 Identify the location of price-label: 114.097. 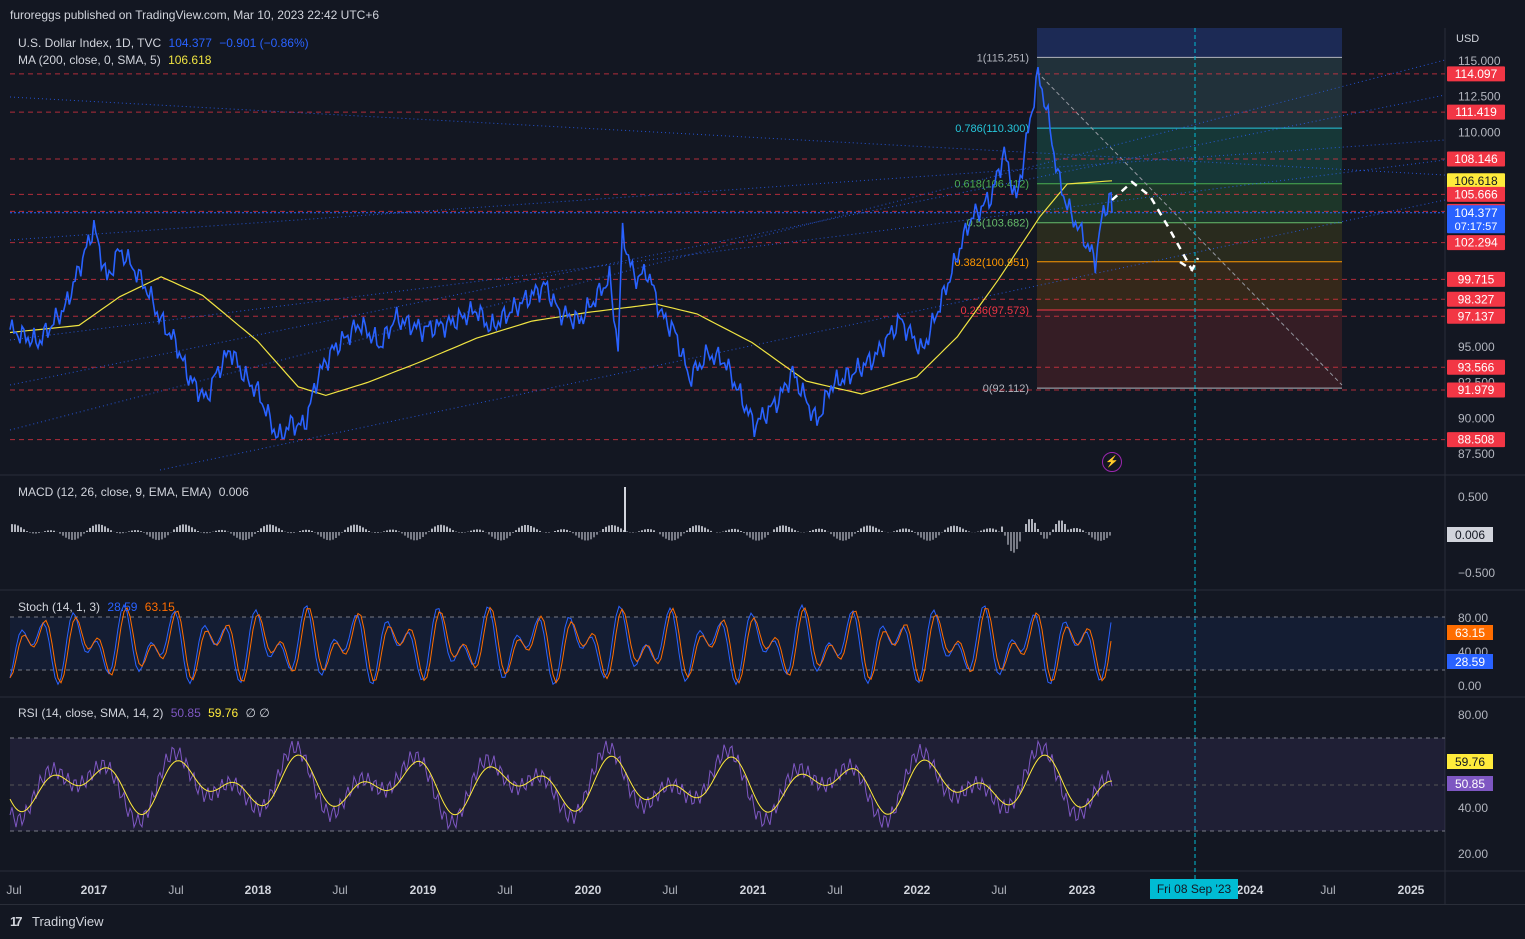
(1476, 74).